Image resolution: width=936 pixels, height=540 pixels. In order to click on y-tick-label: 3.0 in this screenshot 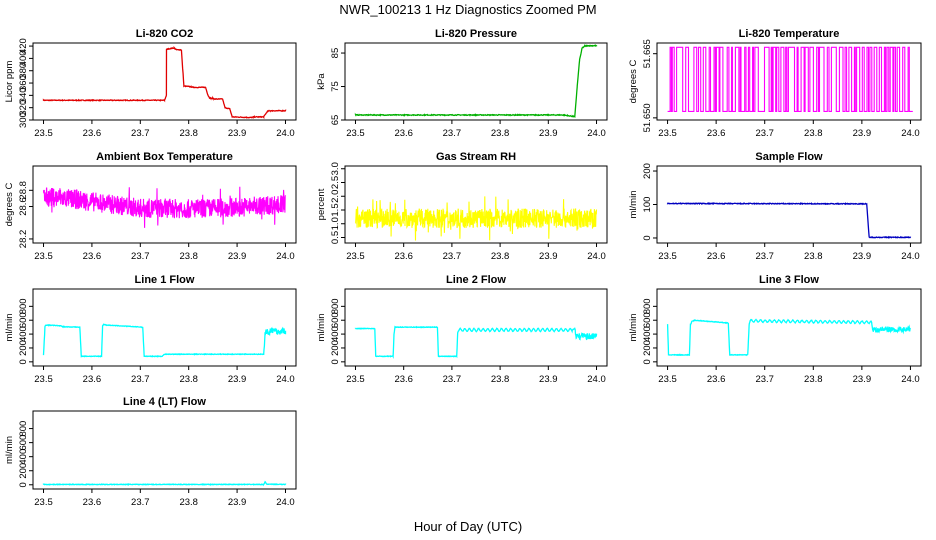, I will do `click(335, 168)`.